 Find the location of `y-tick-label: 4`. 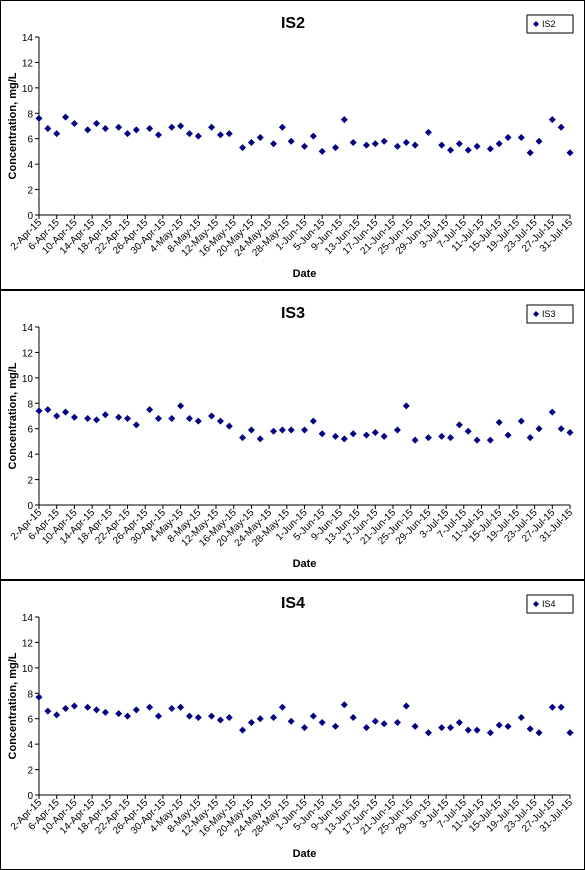

y-tick-label: 4 is located at coordinates (30, 745).